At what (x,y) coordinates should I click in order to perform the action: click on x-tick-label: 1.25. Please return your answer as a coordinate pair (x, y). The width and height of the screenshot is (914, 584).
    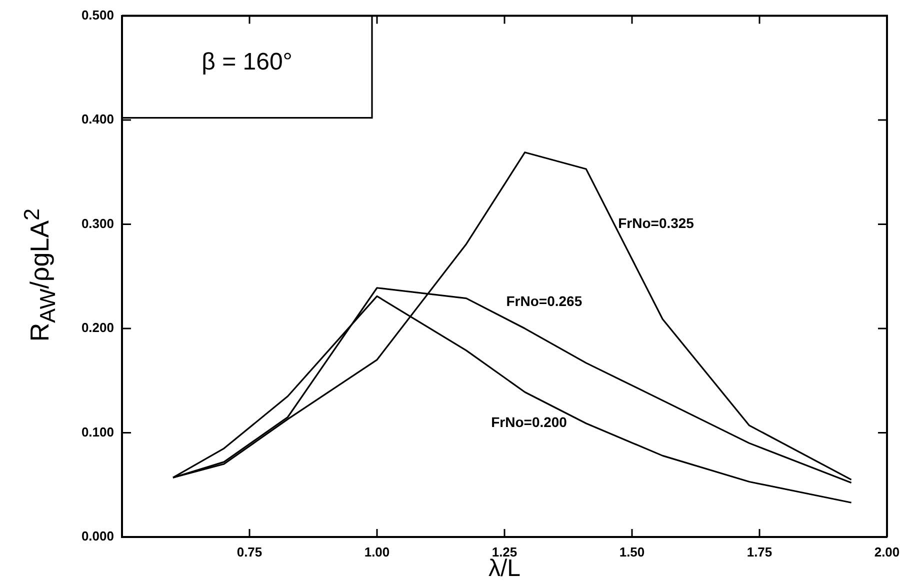
    Looking at the image, I should click on (505, 552).